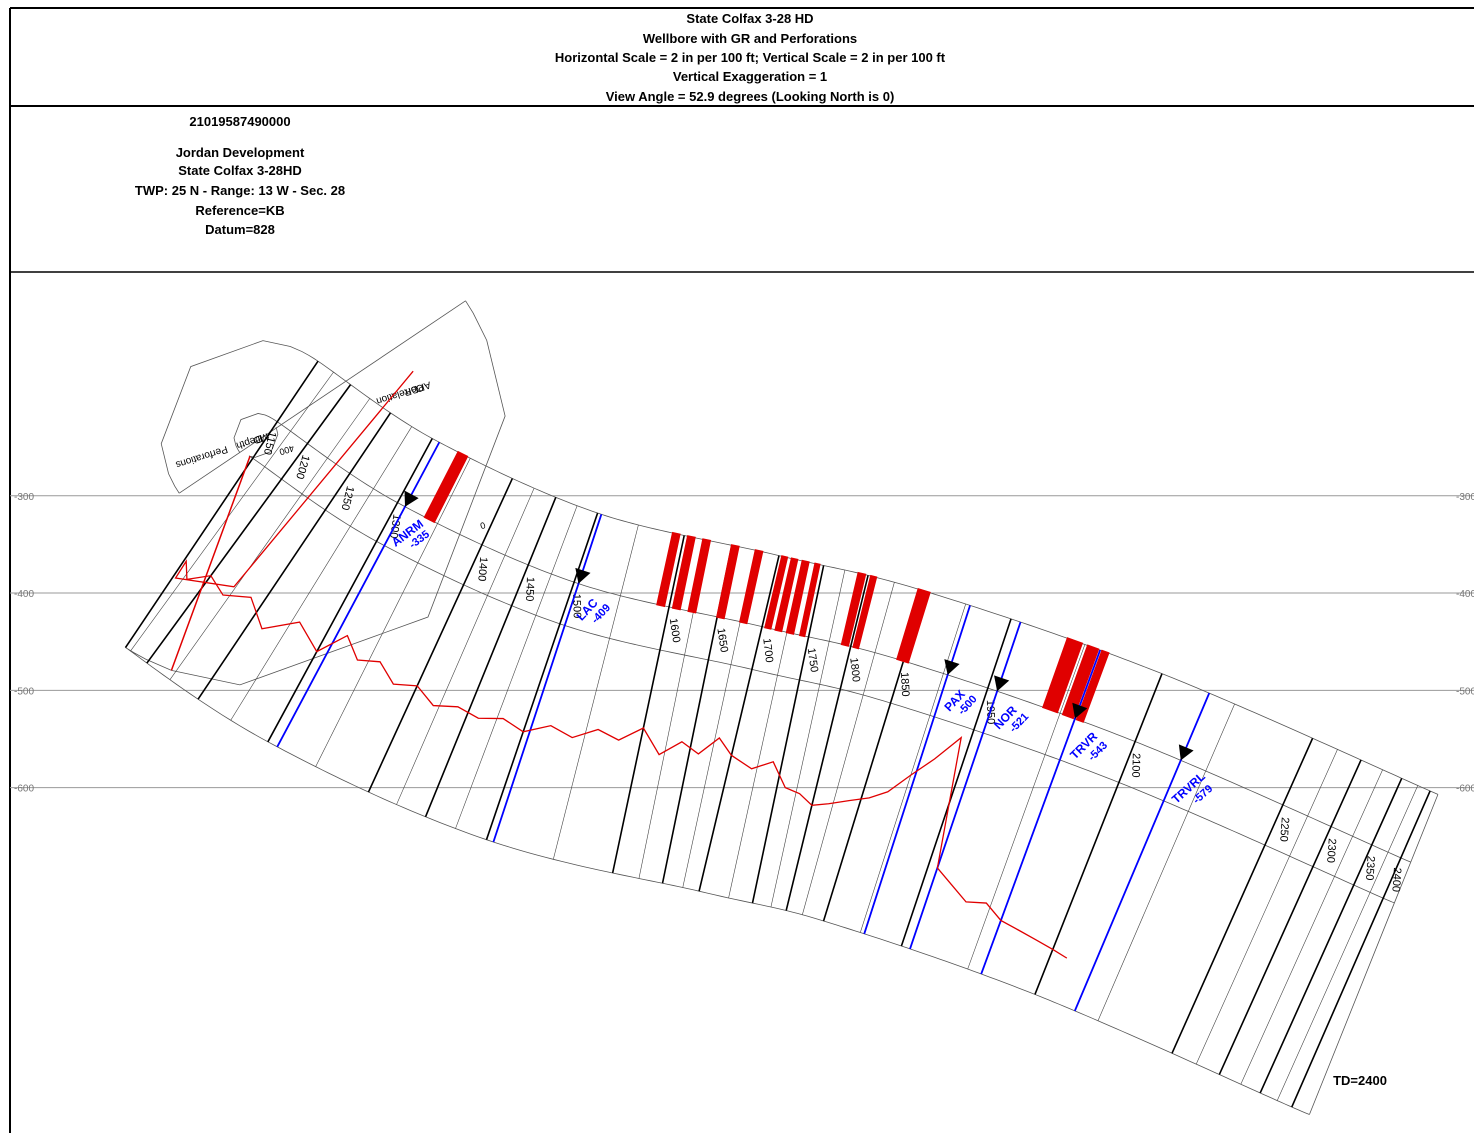 The width and height of the screenshot is (1474, 1133). Describe the element at coordinates (422, 386) in the screenshot. I see `track-header: API` at that location.